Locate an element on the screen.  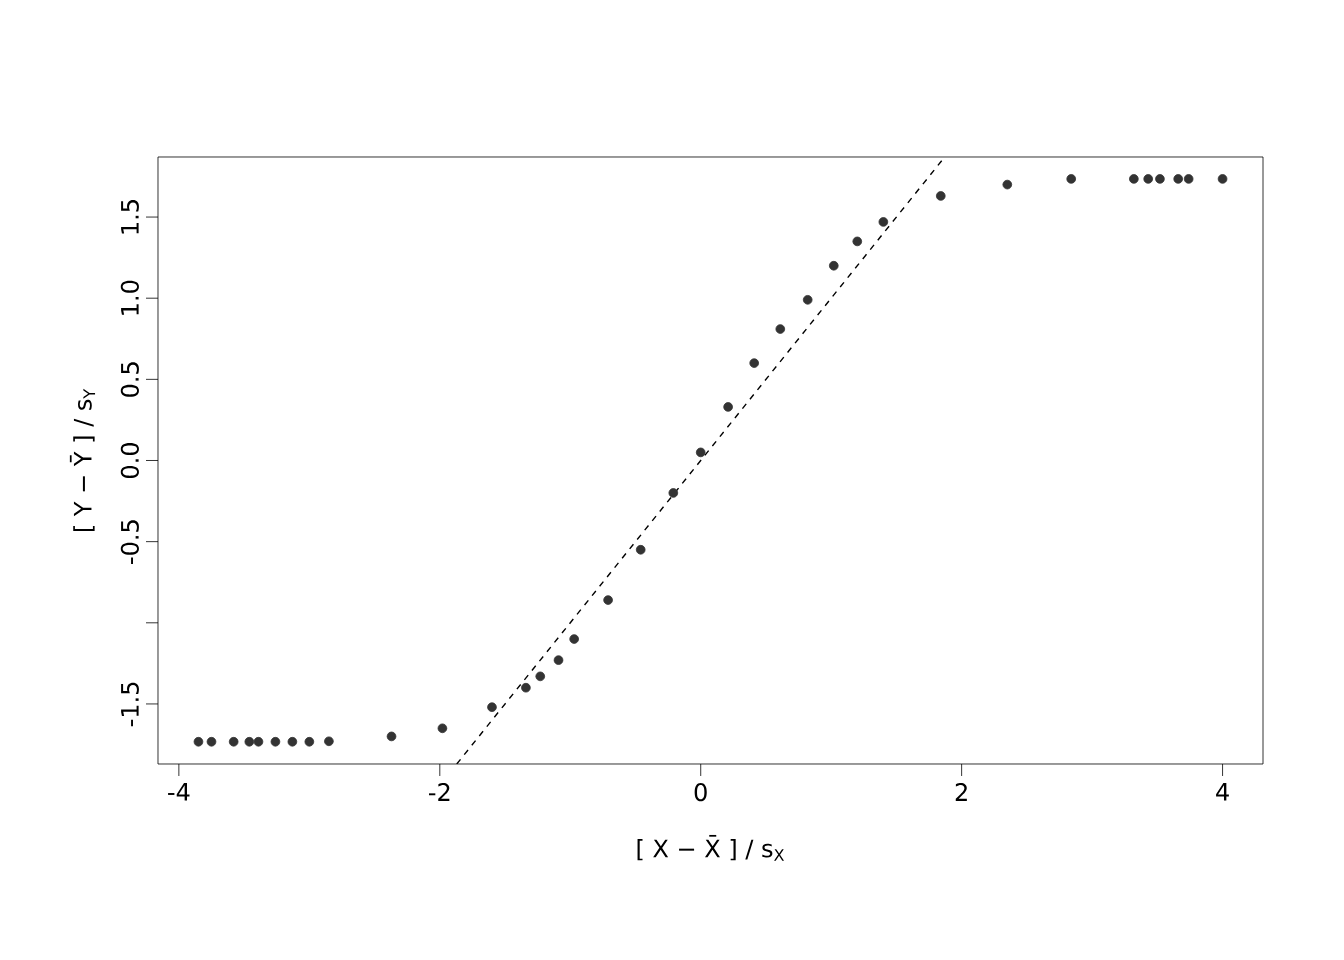
y-tick-label: 0.0 is located at coordinates (129, 461).